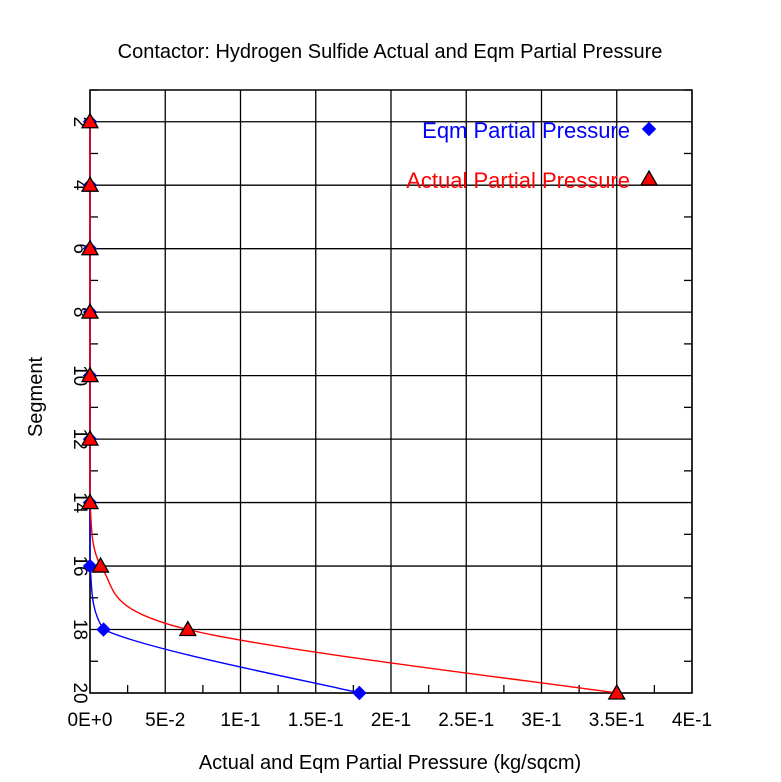 The width and height of the screenshot is (781, 782). What do you see at coordinates (541, 720) in the screenshot?
I see `x-tick-label: 3E-1` at bounding box center [541, 720].